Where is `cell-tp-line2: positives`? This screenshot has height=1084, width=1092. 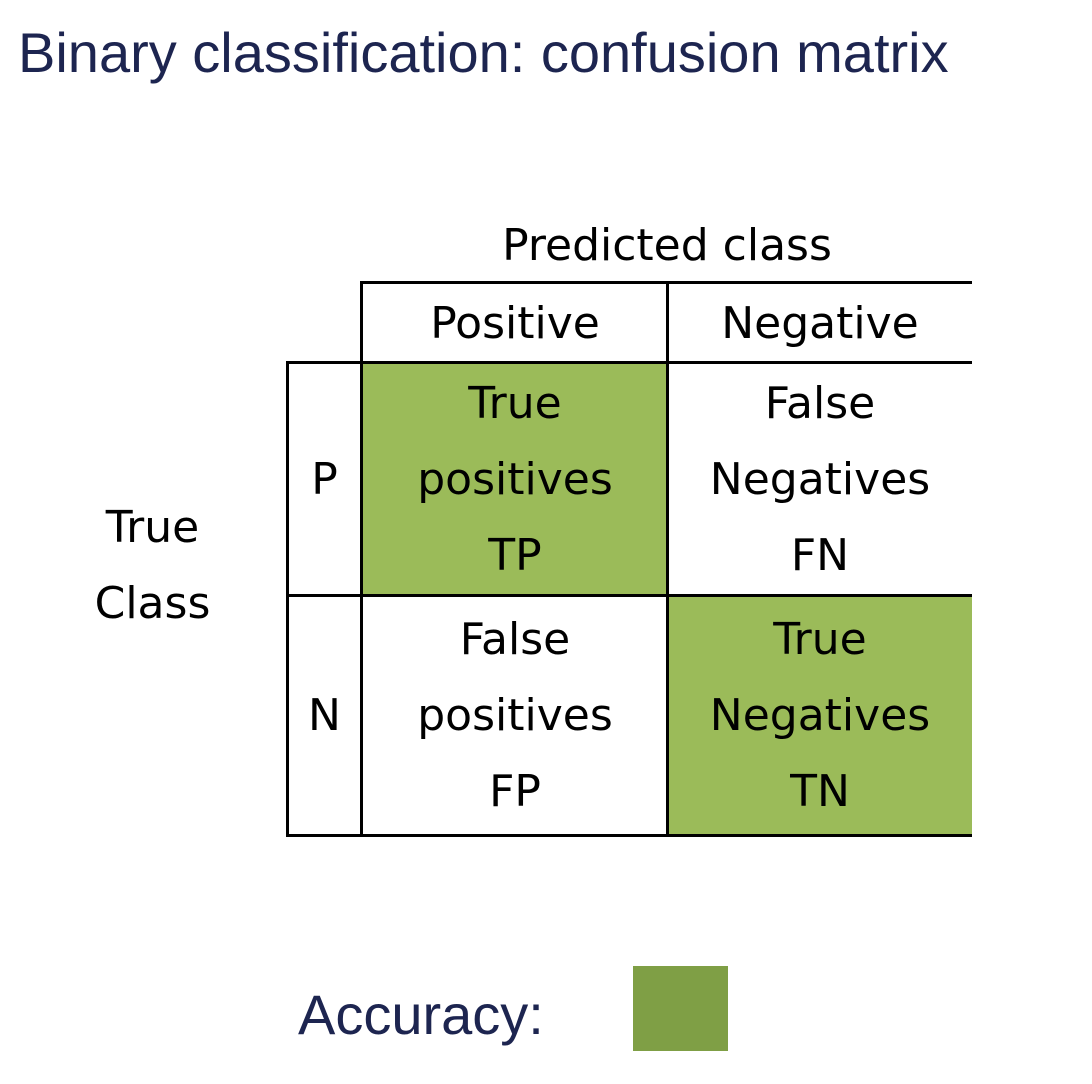 cell-tp-line2: positives is located at coordinates (515, 479).